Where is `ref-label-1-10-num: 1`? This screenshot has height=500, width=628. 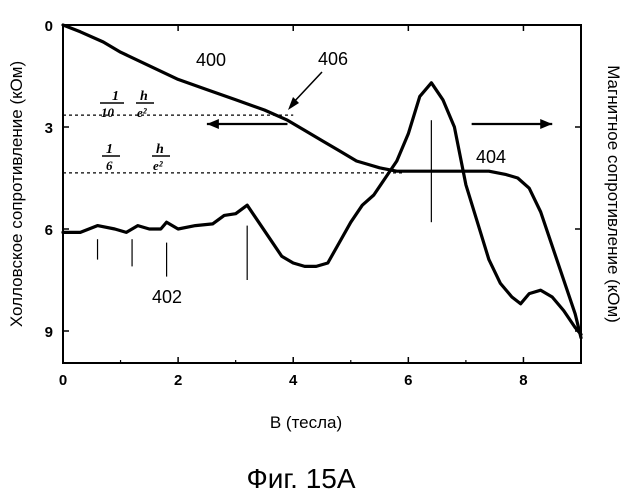 ref-label-1-10-num: 1 is located at coordinates (115, 96).